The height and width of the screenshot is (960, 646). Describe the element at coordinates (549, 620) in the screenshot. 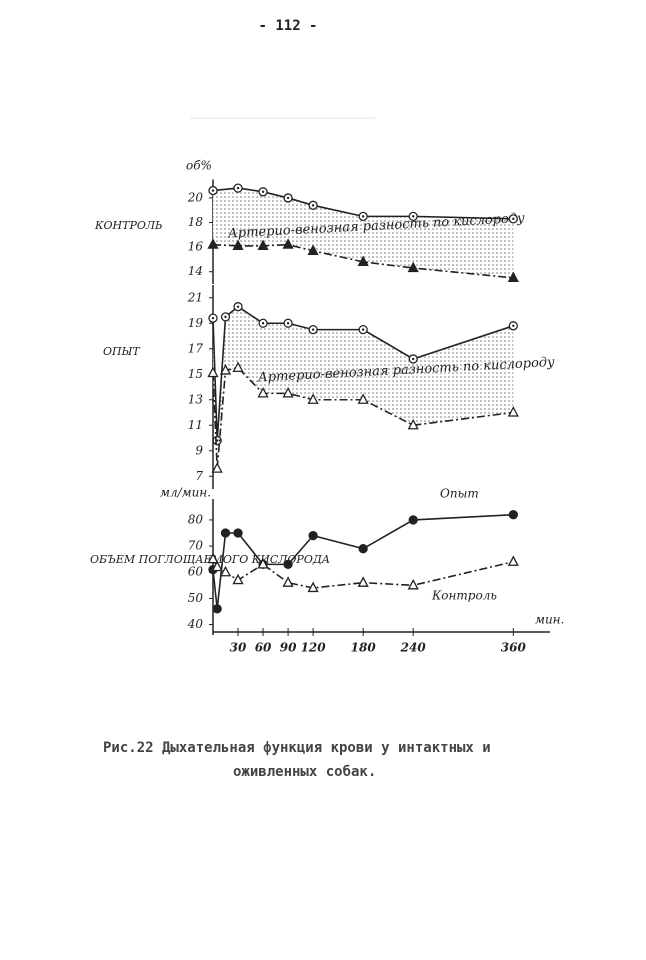

I see `x-axis-label: мин.` at that location.